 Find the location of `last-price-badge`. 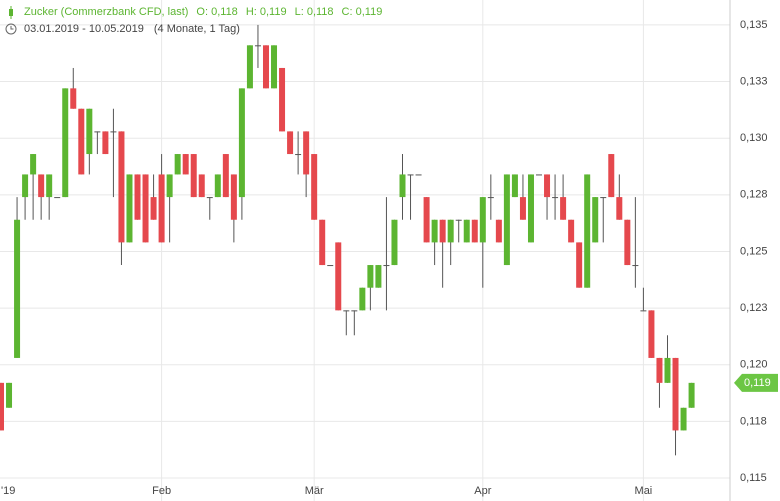

last-price-badge is located at coordinates (756, 382).